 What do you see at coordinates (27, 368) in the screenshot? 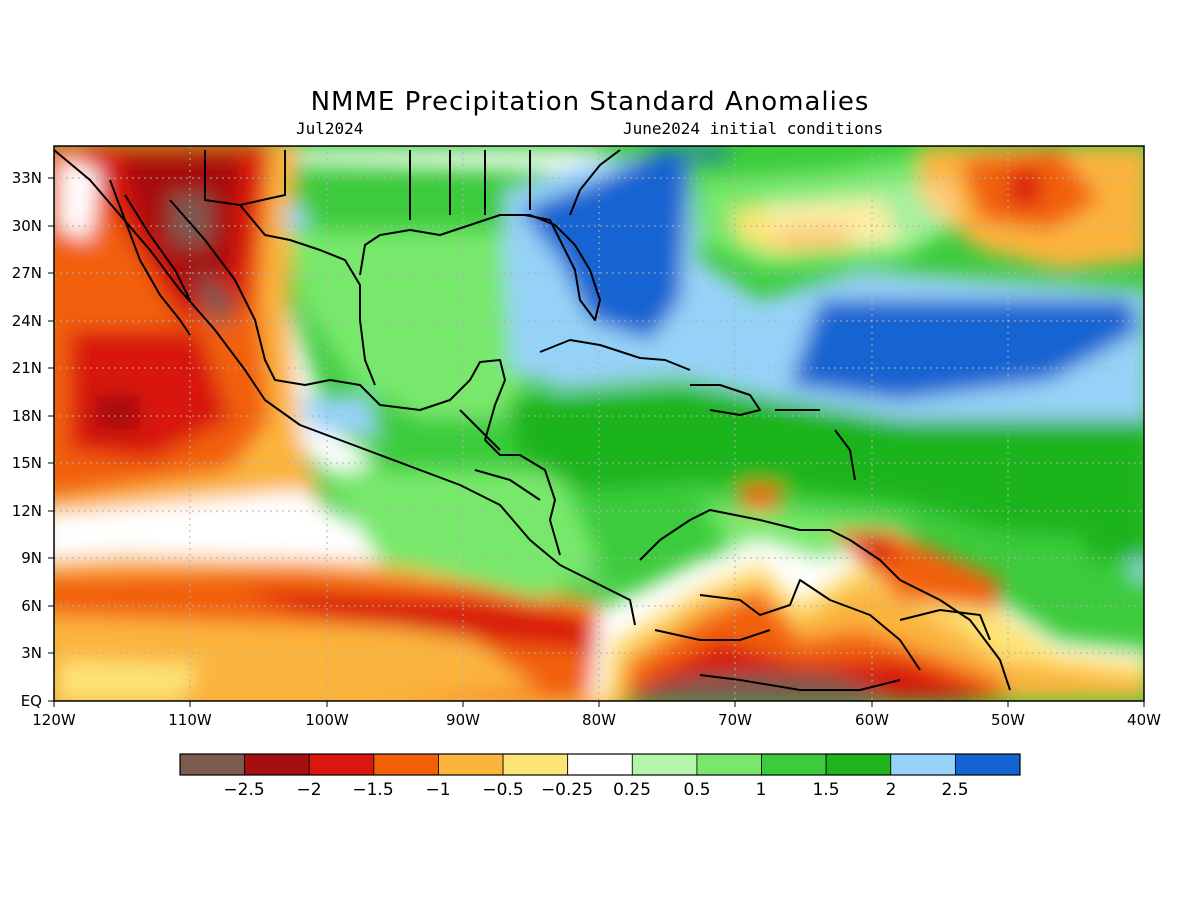
I see `lat-label: 21N` at bounding box center [27, 368].